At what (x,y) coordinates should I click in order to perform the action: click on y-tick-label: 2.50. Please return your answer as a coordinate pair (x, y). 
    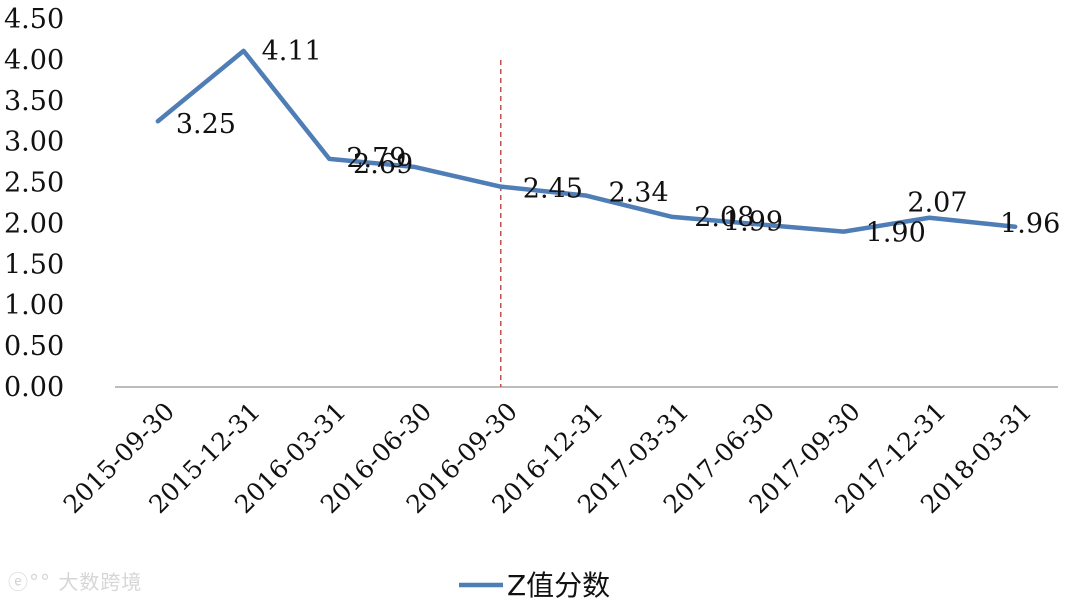
    Looking at the image, I should click on (34, 183).